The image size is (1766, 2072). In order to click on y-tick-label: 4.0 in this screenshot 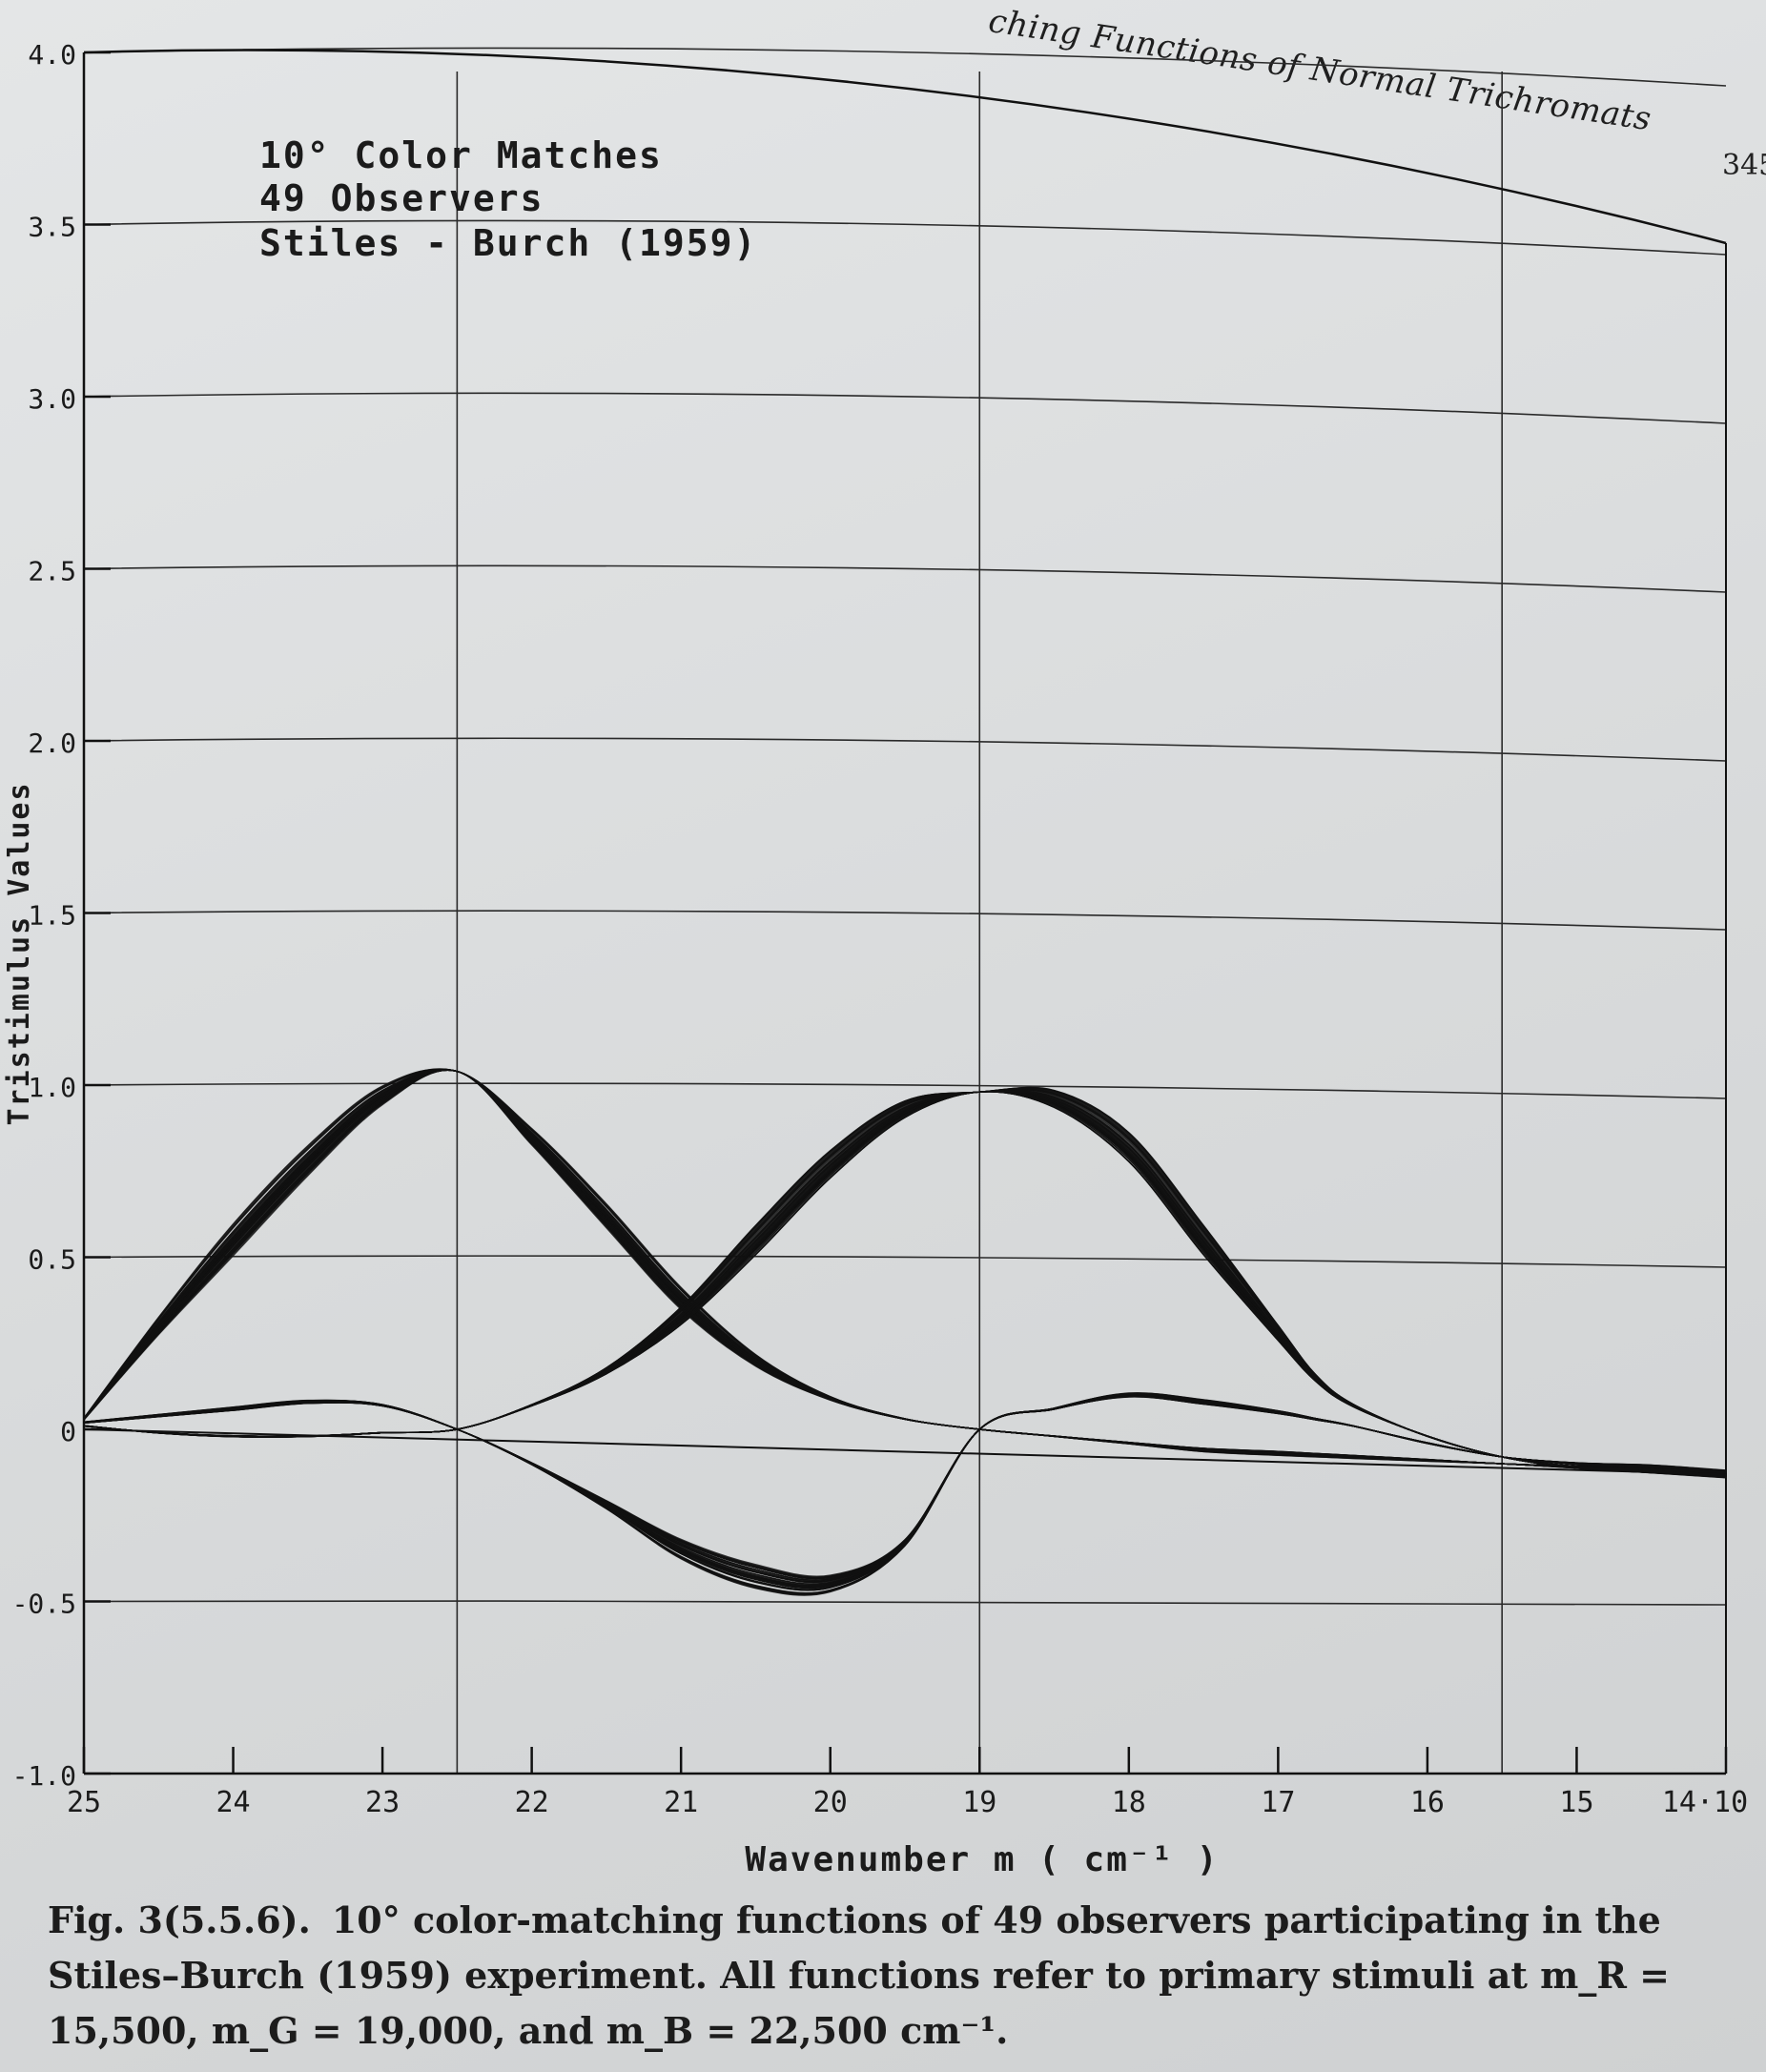, I will do `click(52, 55)`.